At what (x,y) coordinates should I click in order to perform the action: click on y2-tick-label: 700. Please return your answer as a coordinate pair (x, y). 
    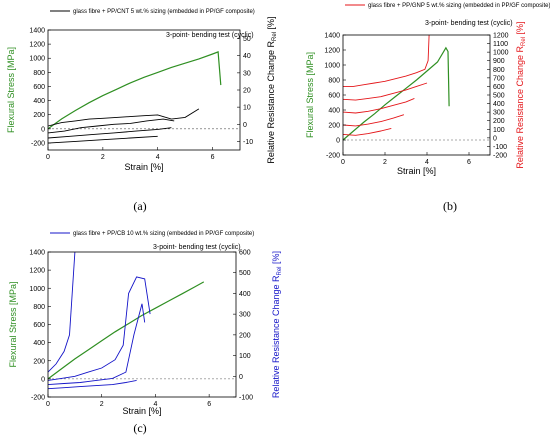
    Looking at the image, I should click on (499, 78).